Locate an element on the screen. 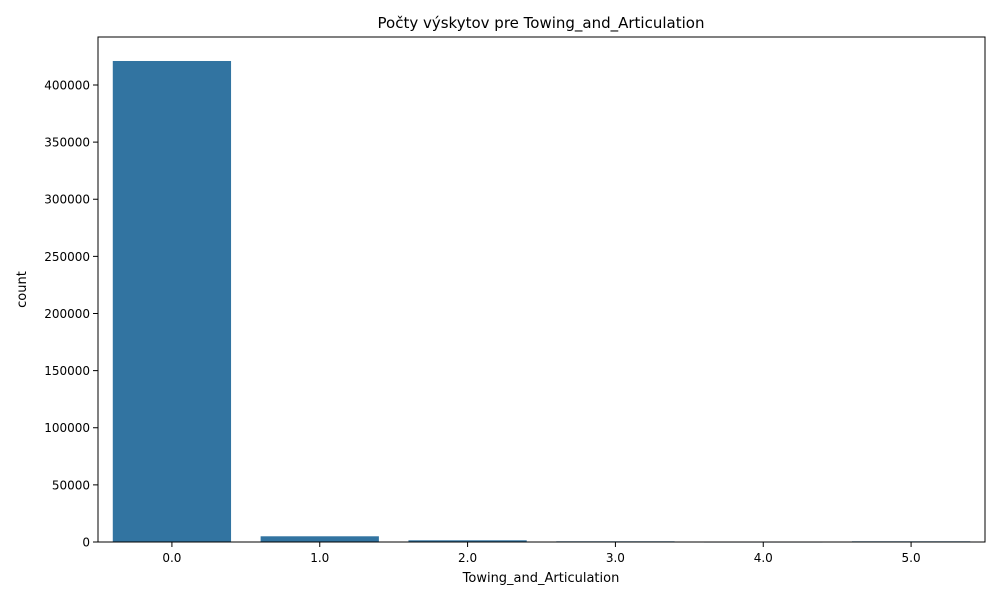  y-tick-label: 100000 is located at coordinates (67, 428).